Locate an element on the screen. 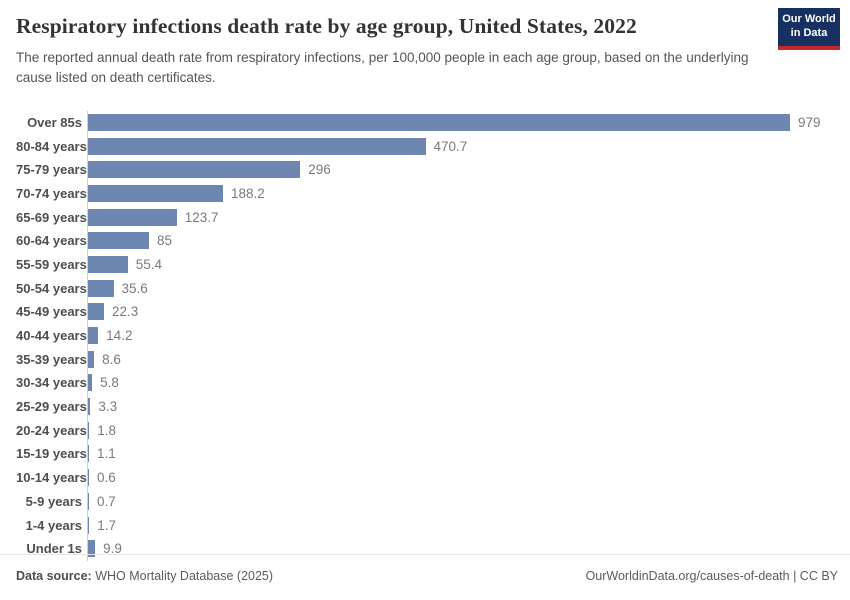  bar-row: 10-14 years 0.6 is located at coordinates (425, 477).